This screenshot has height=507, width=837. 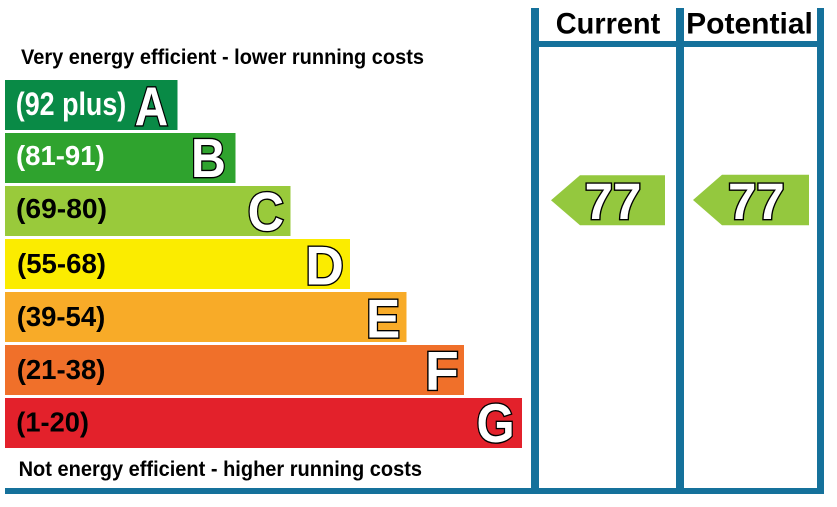 I want to click on svg-text: (81-91), so click(x=60, y=155).